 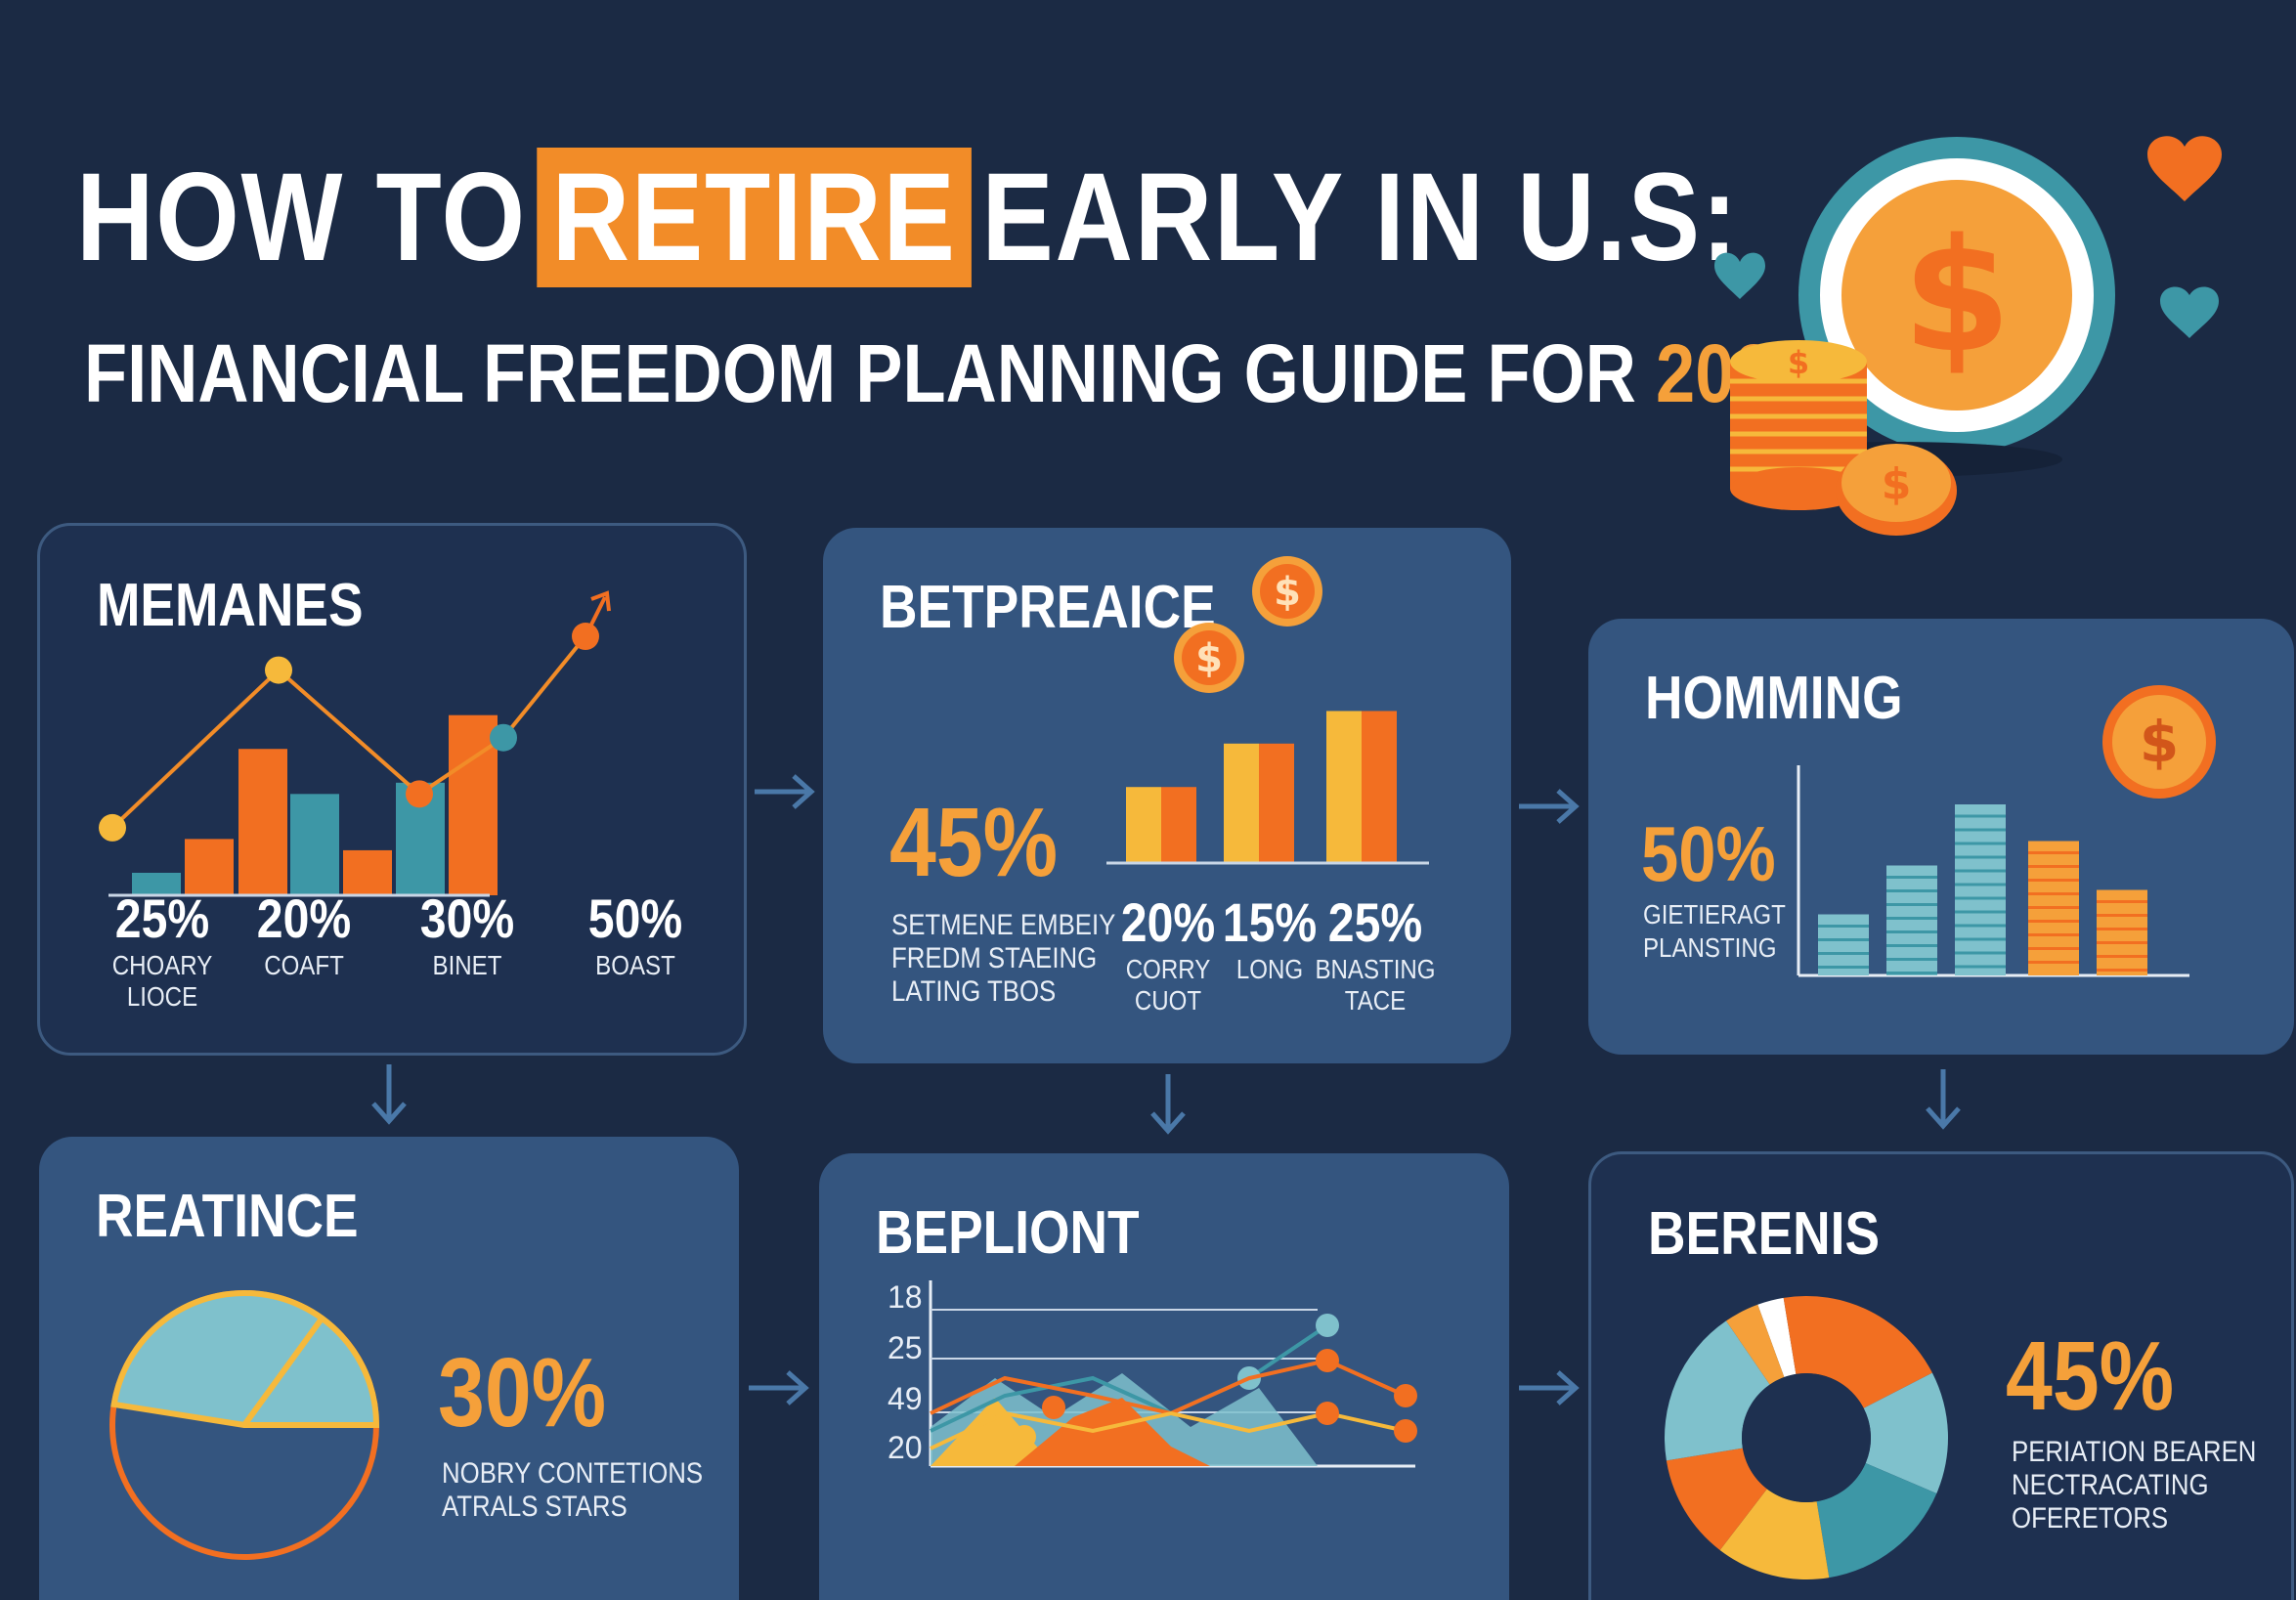 What do you see at coordinates (974, 991) in the screenshot?
I see `caption-line: LATING TBOS` at bounding box center [974, 991].